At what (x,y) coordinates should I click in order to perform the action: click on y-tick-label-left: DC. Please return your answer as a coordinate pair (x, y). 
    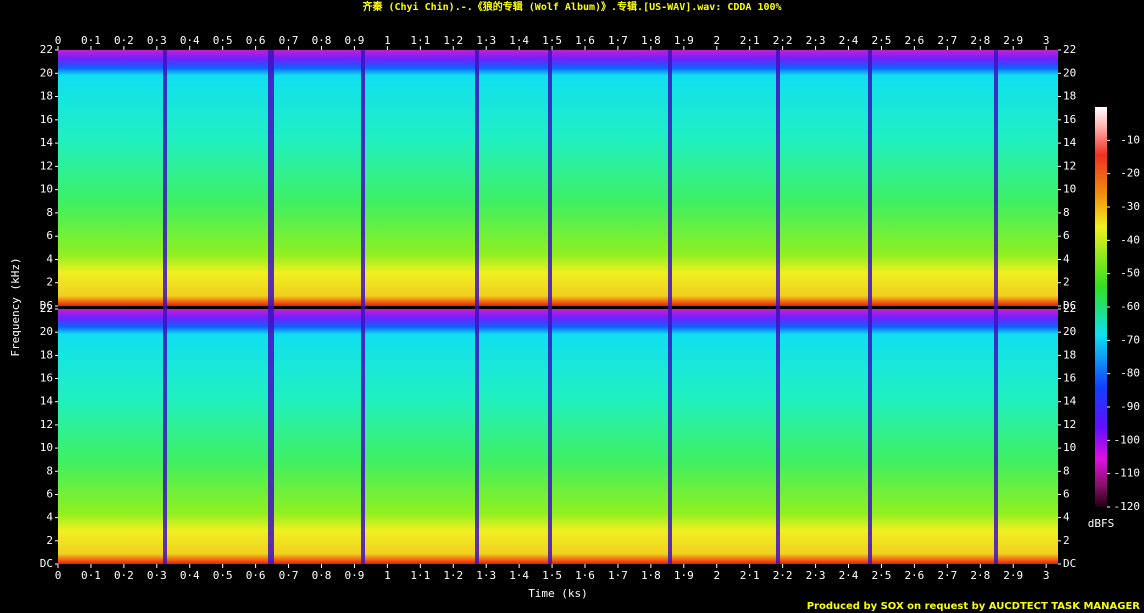
    Looking at the image, I should click on (46, 305).